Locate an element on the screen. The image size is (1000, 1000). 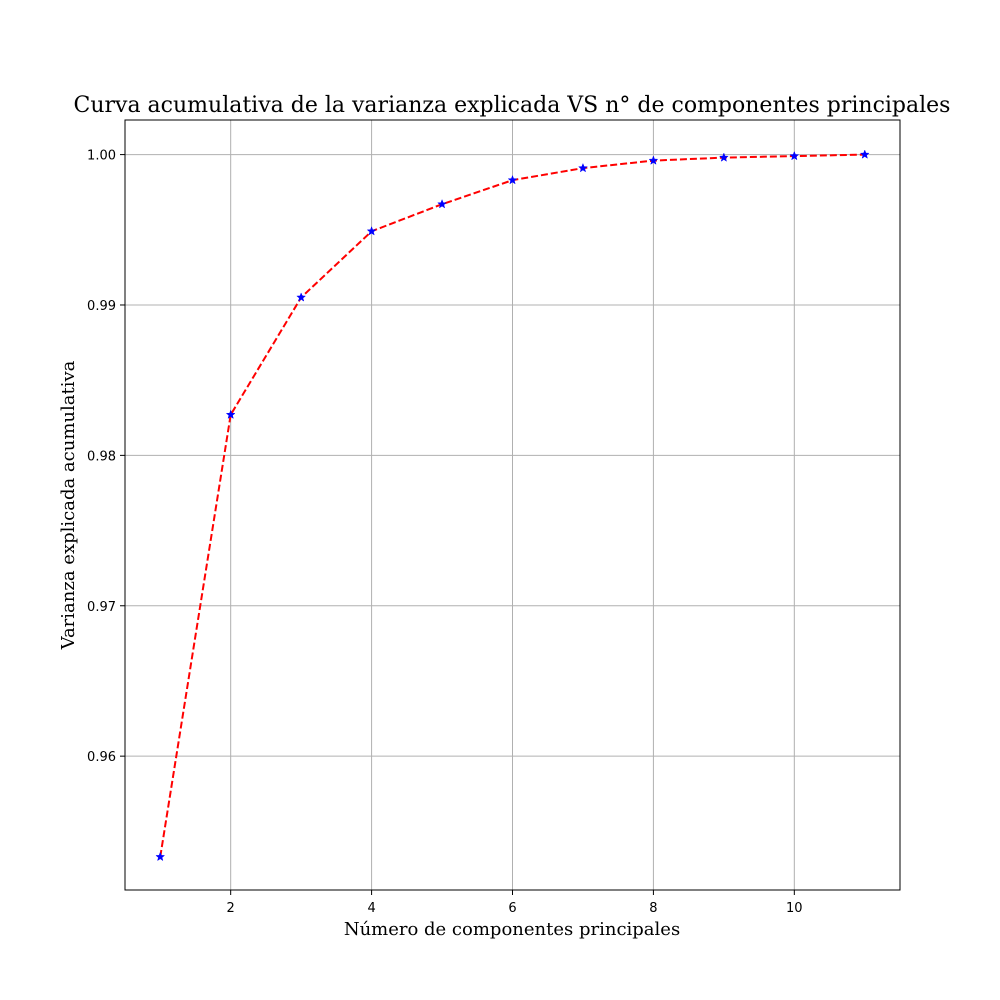
y-tick-label: 0.96 is located at coordinates (101, 757).